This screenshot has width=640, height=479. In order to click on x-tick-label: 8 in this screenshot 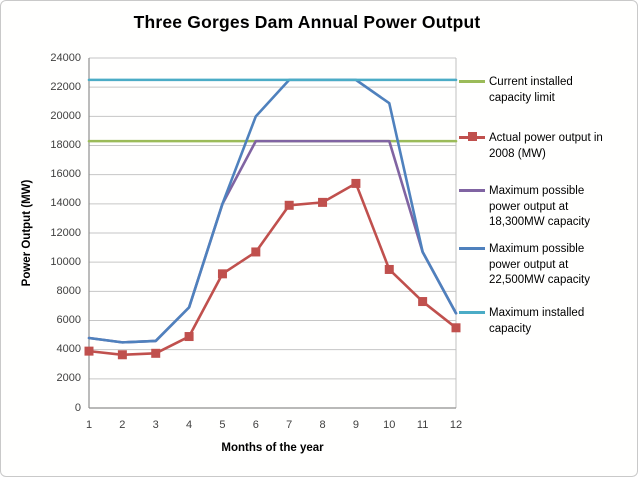, I will do `click(322, 425)`.